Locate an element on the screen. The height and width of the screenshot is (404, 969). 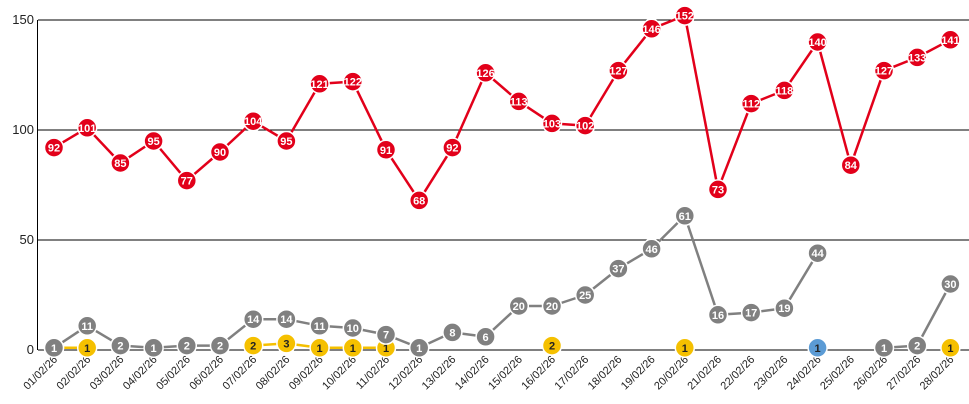
data-label: 104 is located at coordinates (253, 122).